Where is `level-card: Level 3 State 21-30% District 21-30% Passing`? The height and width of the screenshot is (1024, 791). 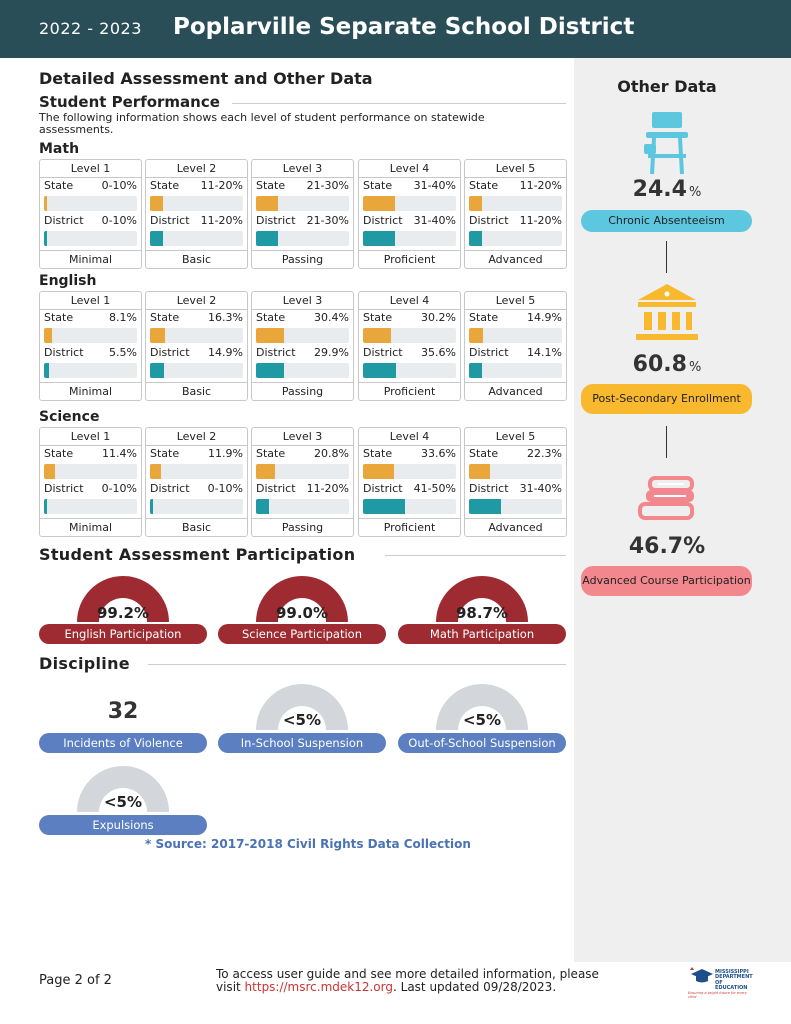
level-card: Level 3 State 21-30% District 21-30% Passing is located at coordinates (302, 214).